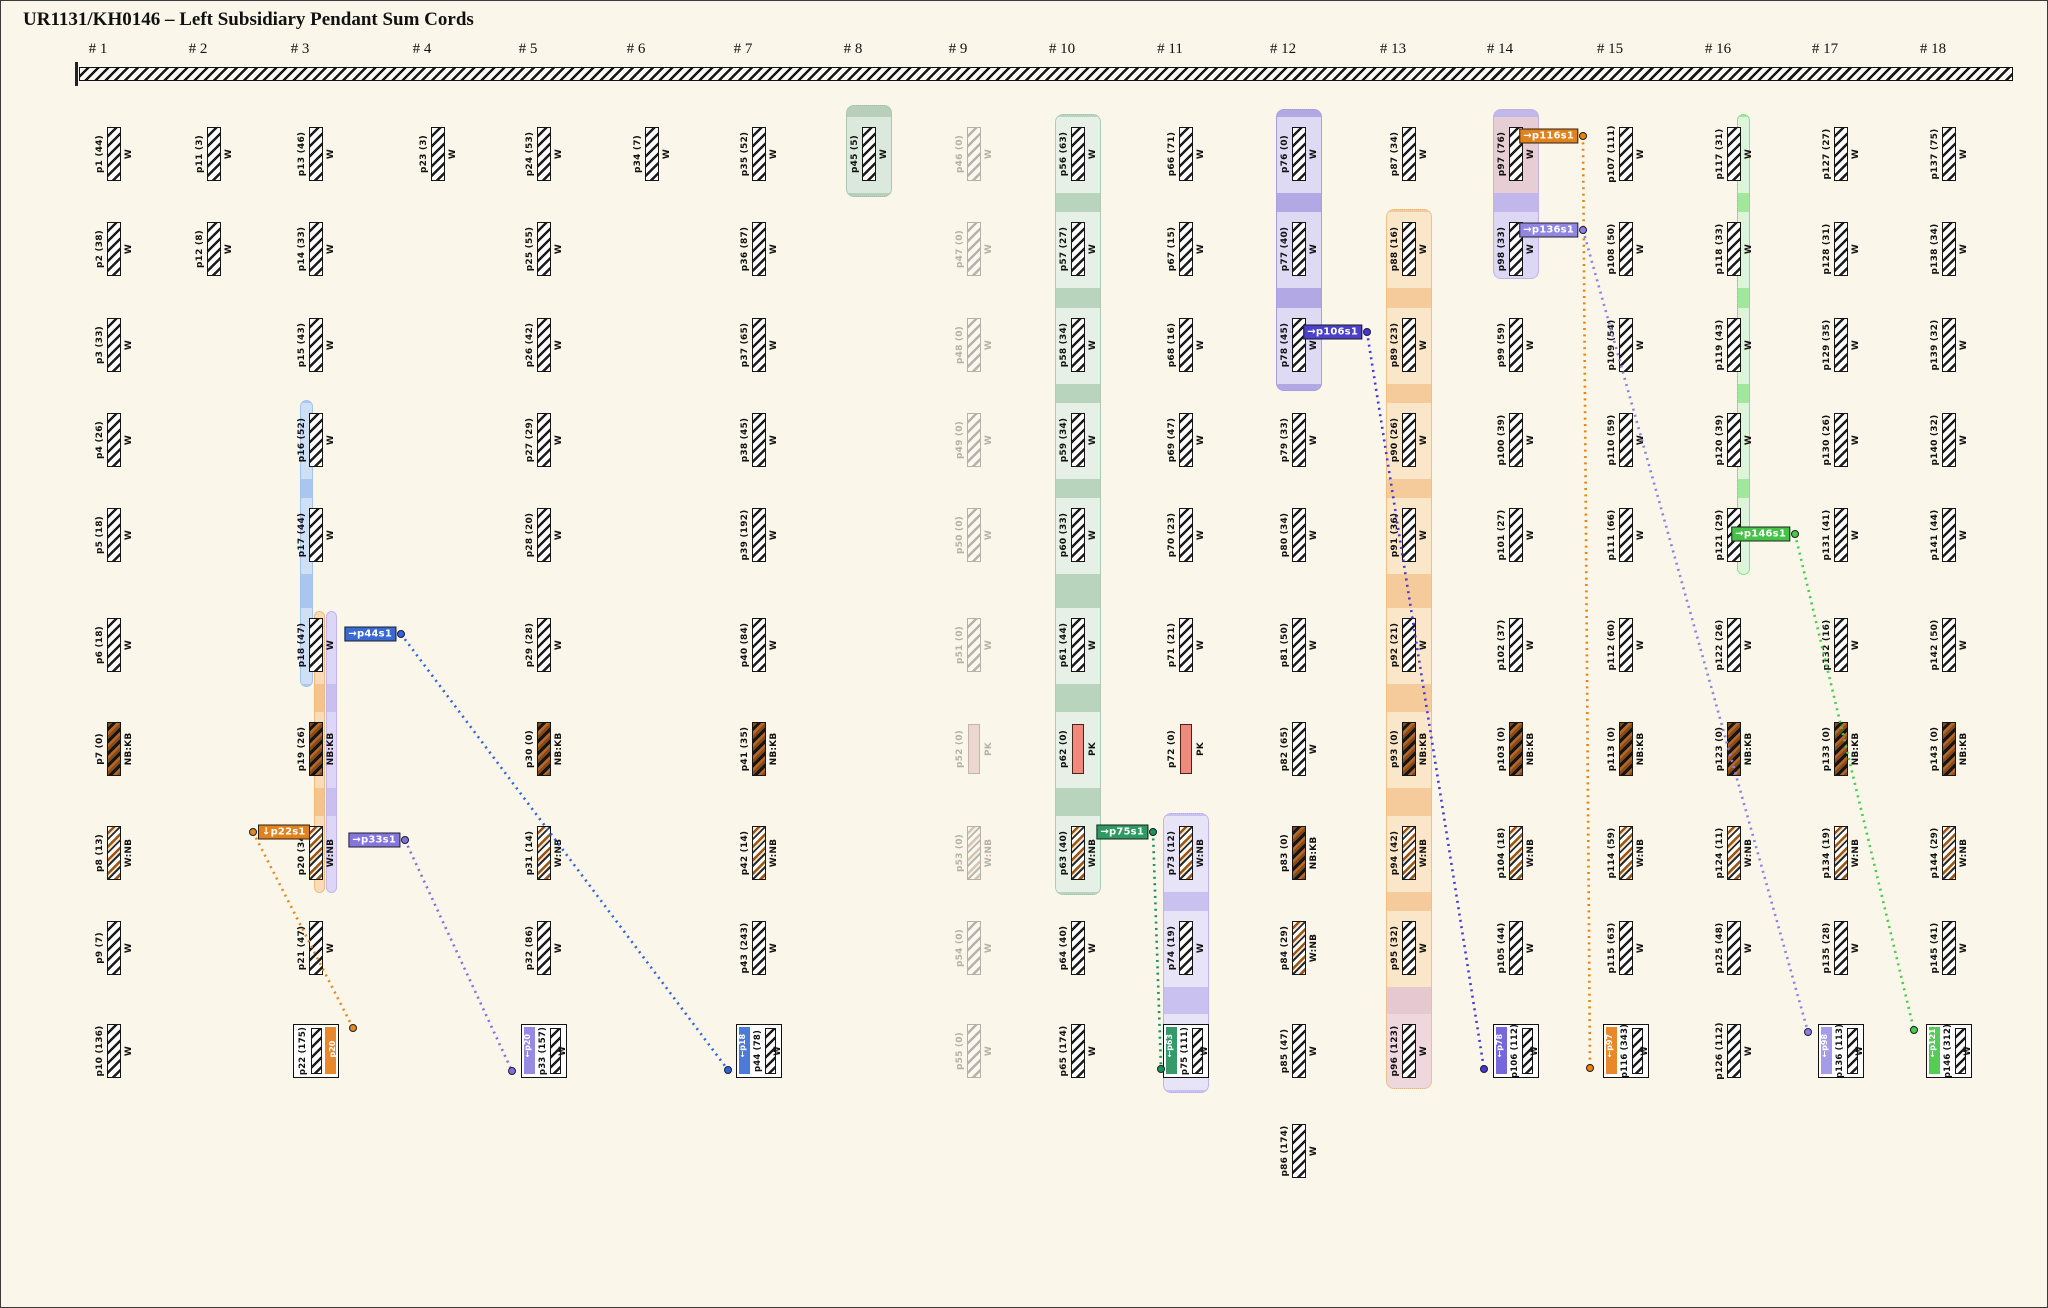 Image resolution: width=2048 pixels, height=1308 pixels. What do you see at coordinates (989, 535) in the screenshot?
I see `cord-type-p50: W` at bounding box center [989, 535].